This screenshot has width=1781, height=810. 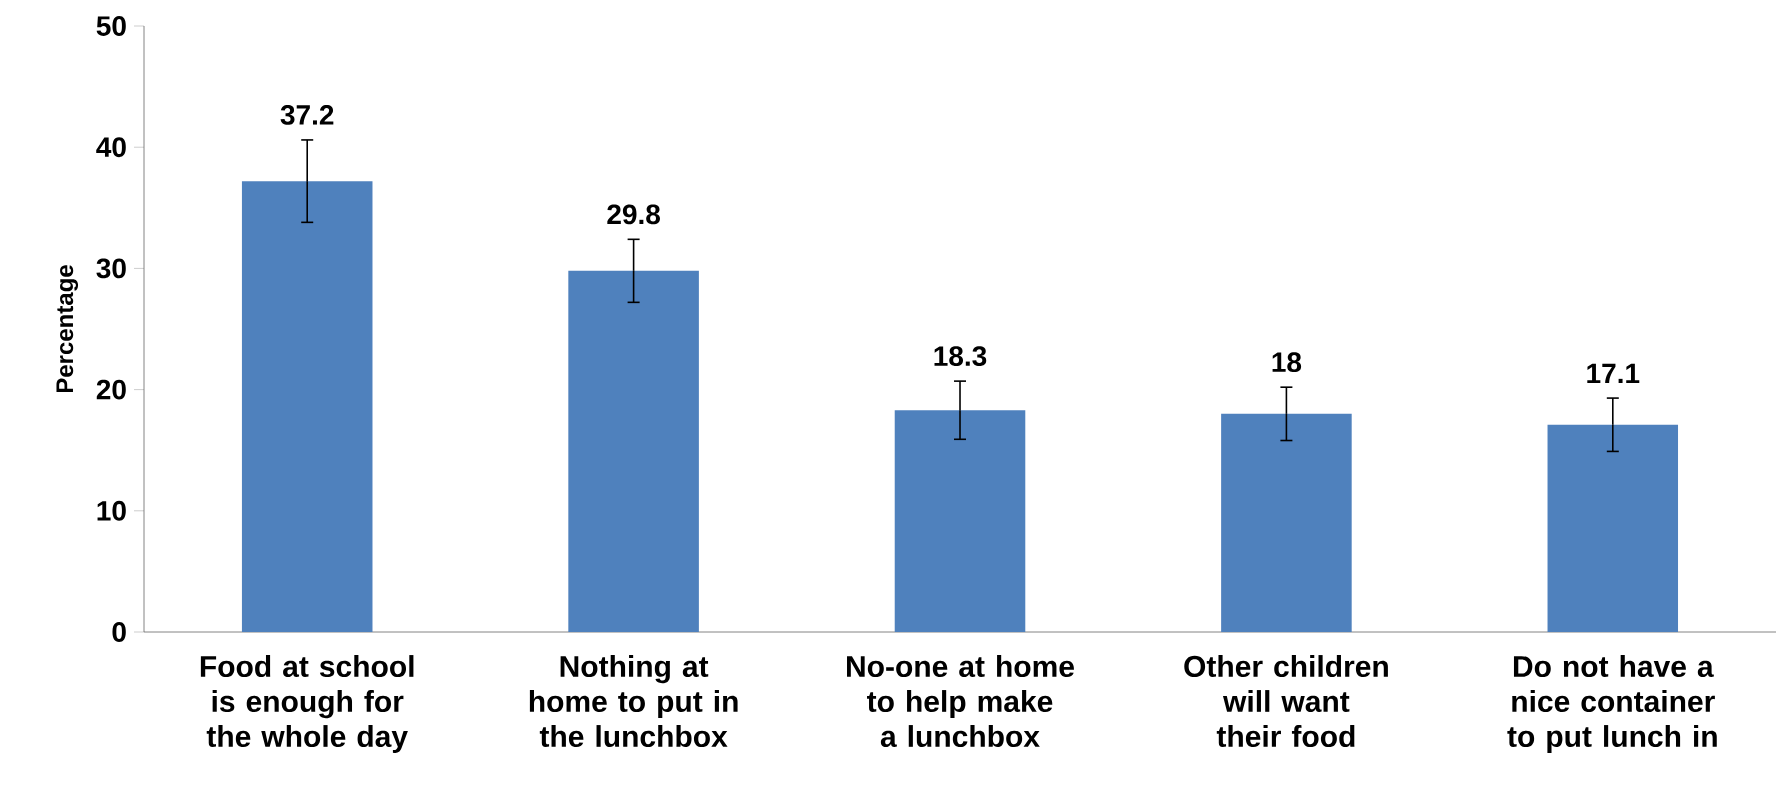 I want to click on data-label: 37.2, so click(x=307, y=114).